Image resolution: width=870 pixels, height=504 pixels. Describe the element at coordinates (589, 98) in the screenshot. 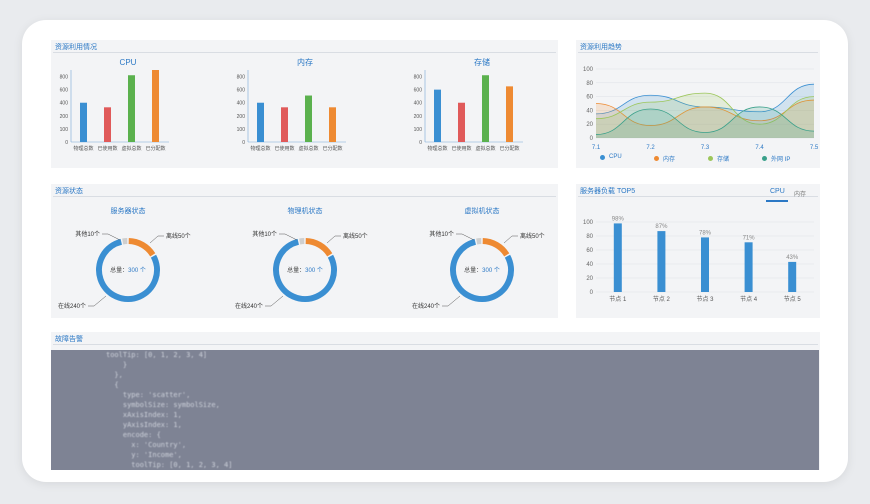

I see `y-tick-label: 60` at that location.